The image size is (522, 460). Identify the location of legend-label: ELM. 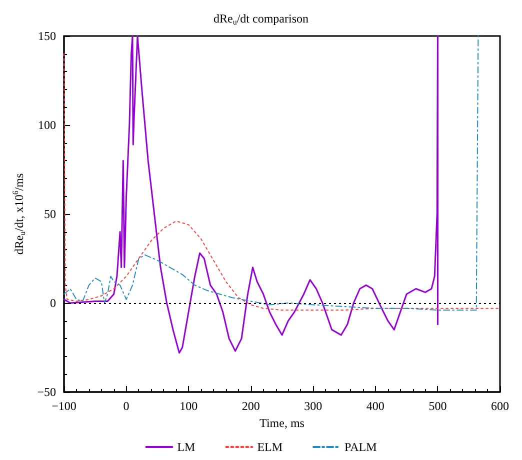
(270, 447).